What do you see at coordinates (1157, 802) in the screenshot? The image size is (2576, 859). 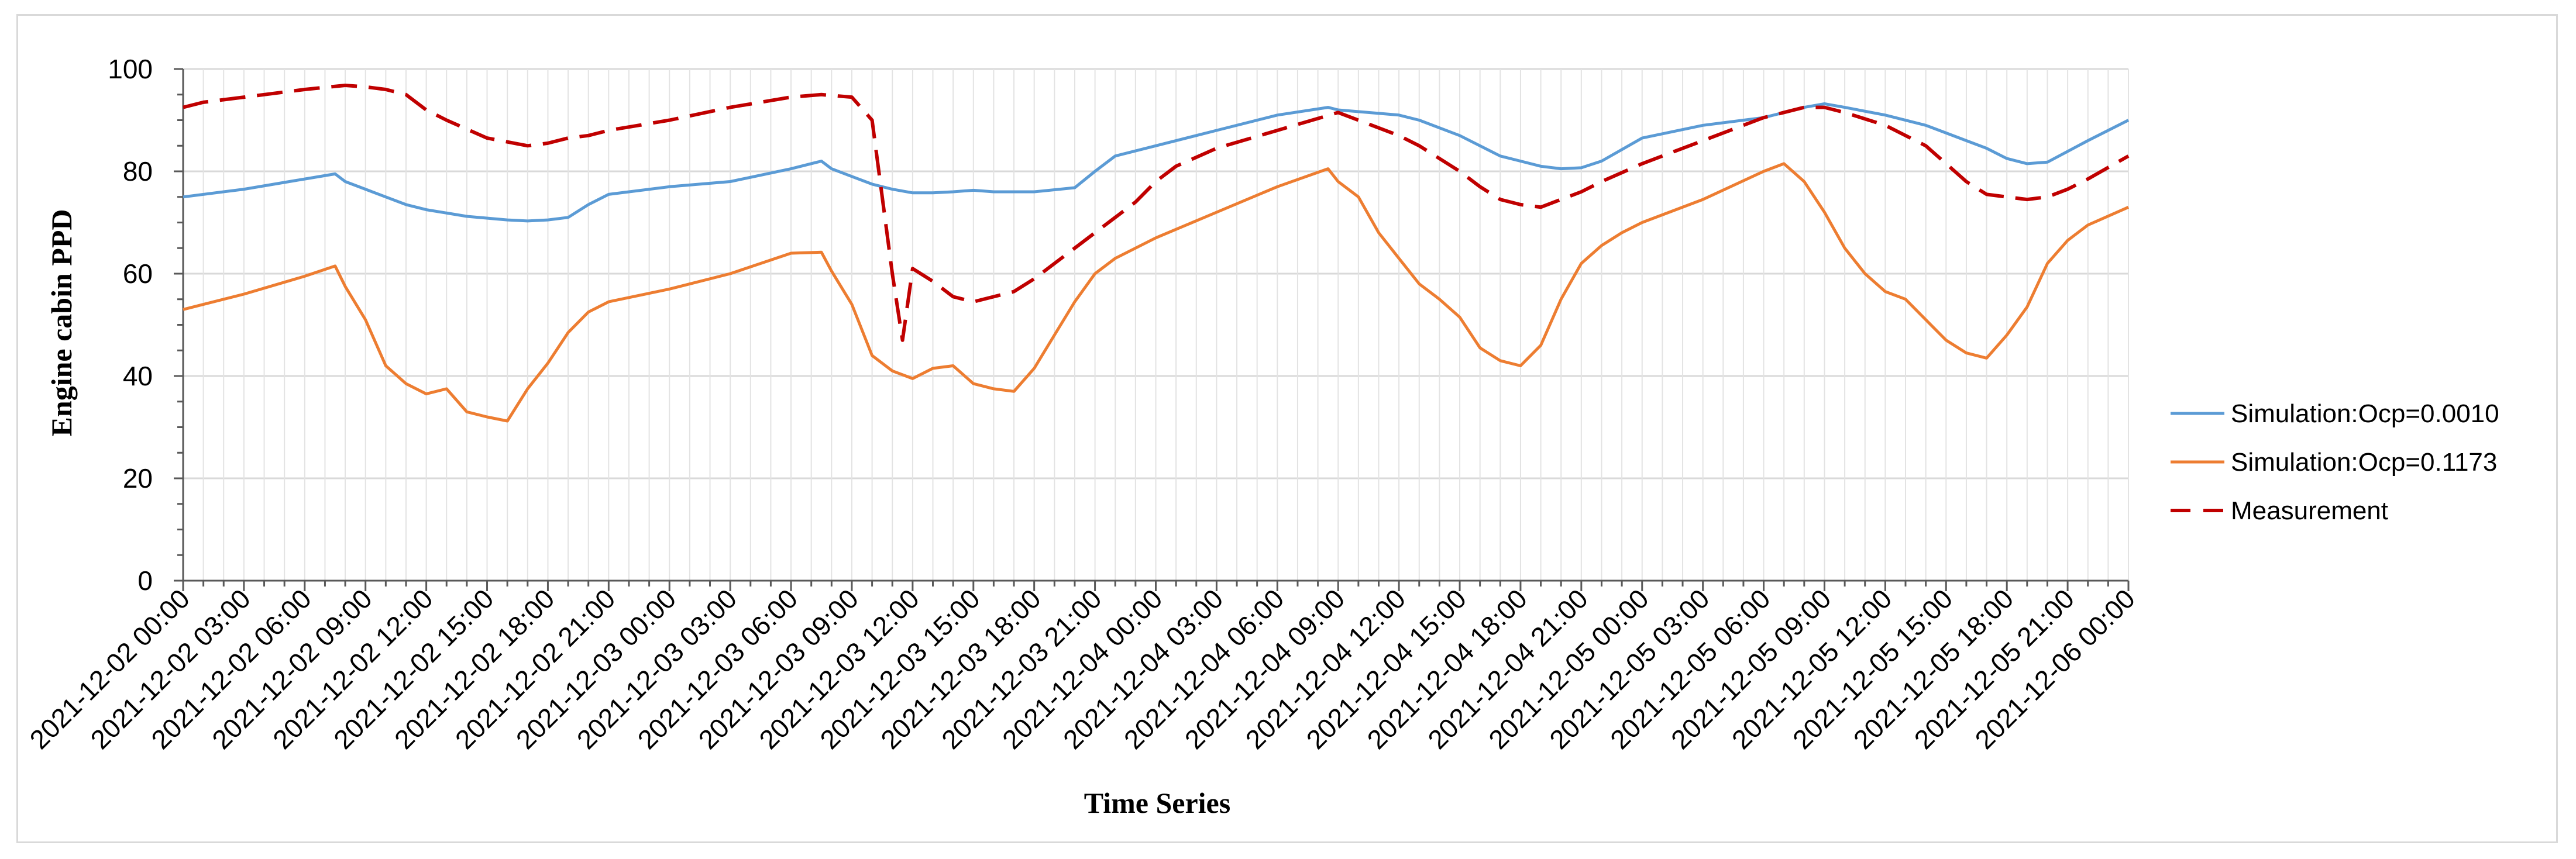 I see `x-axis-title: Time Series` at bounding box center [1157, 802].